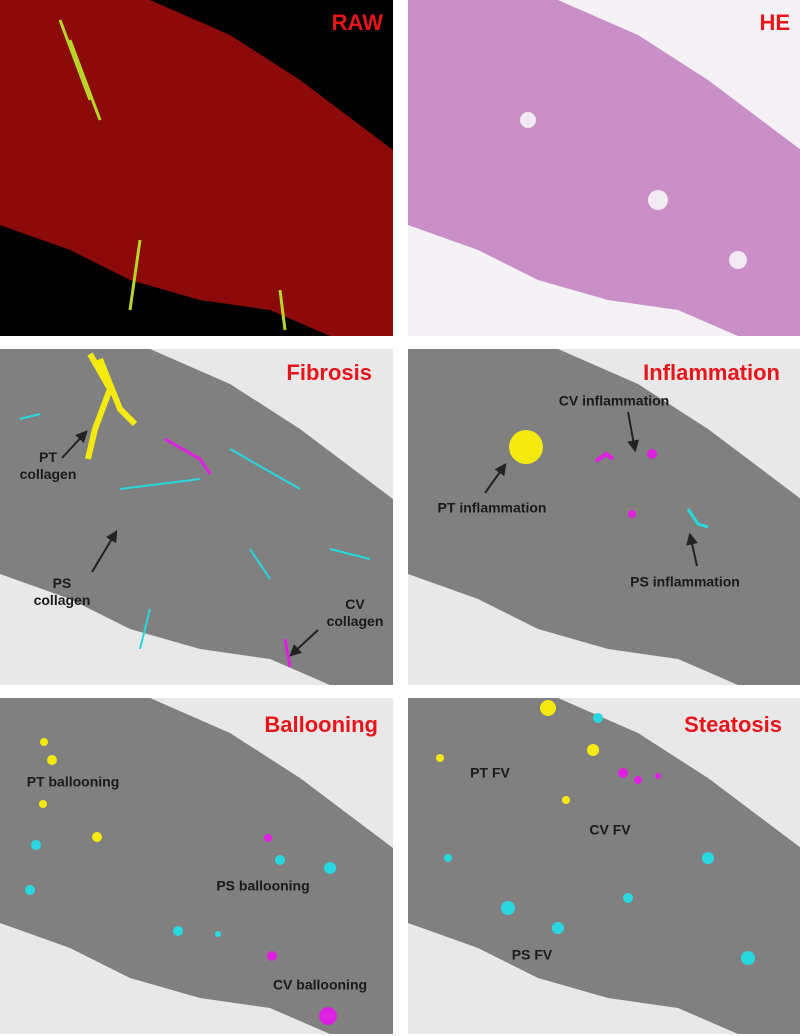  I want to click on annotation: PS ballooning, so click(263, 885).